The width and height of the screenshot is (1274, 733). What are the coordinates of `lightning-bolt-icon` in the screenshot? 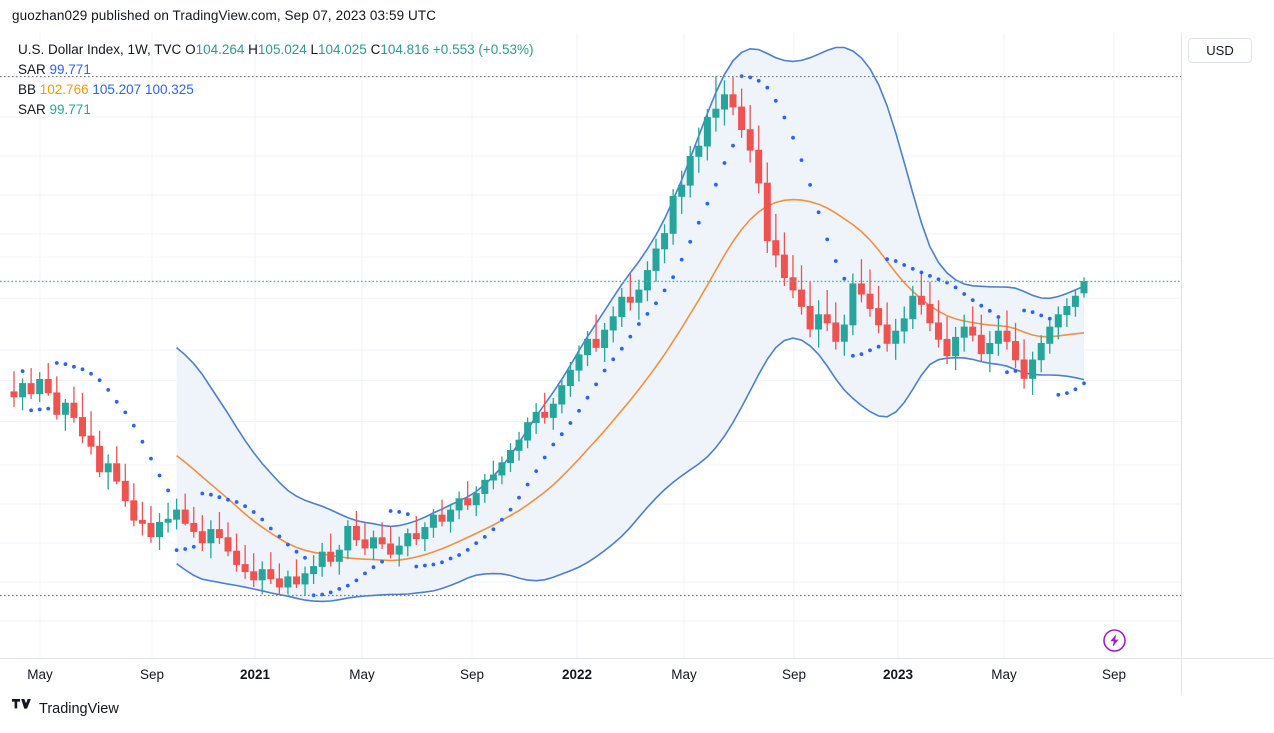 It's located at (1114, 640).